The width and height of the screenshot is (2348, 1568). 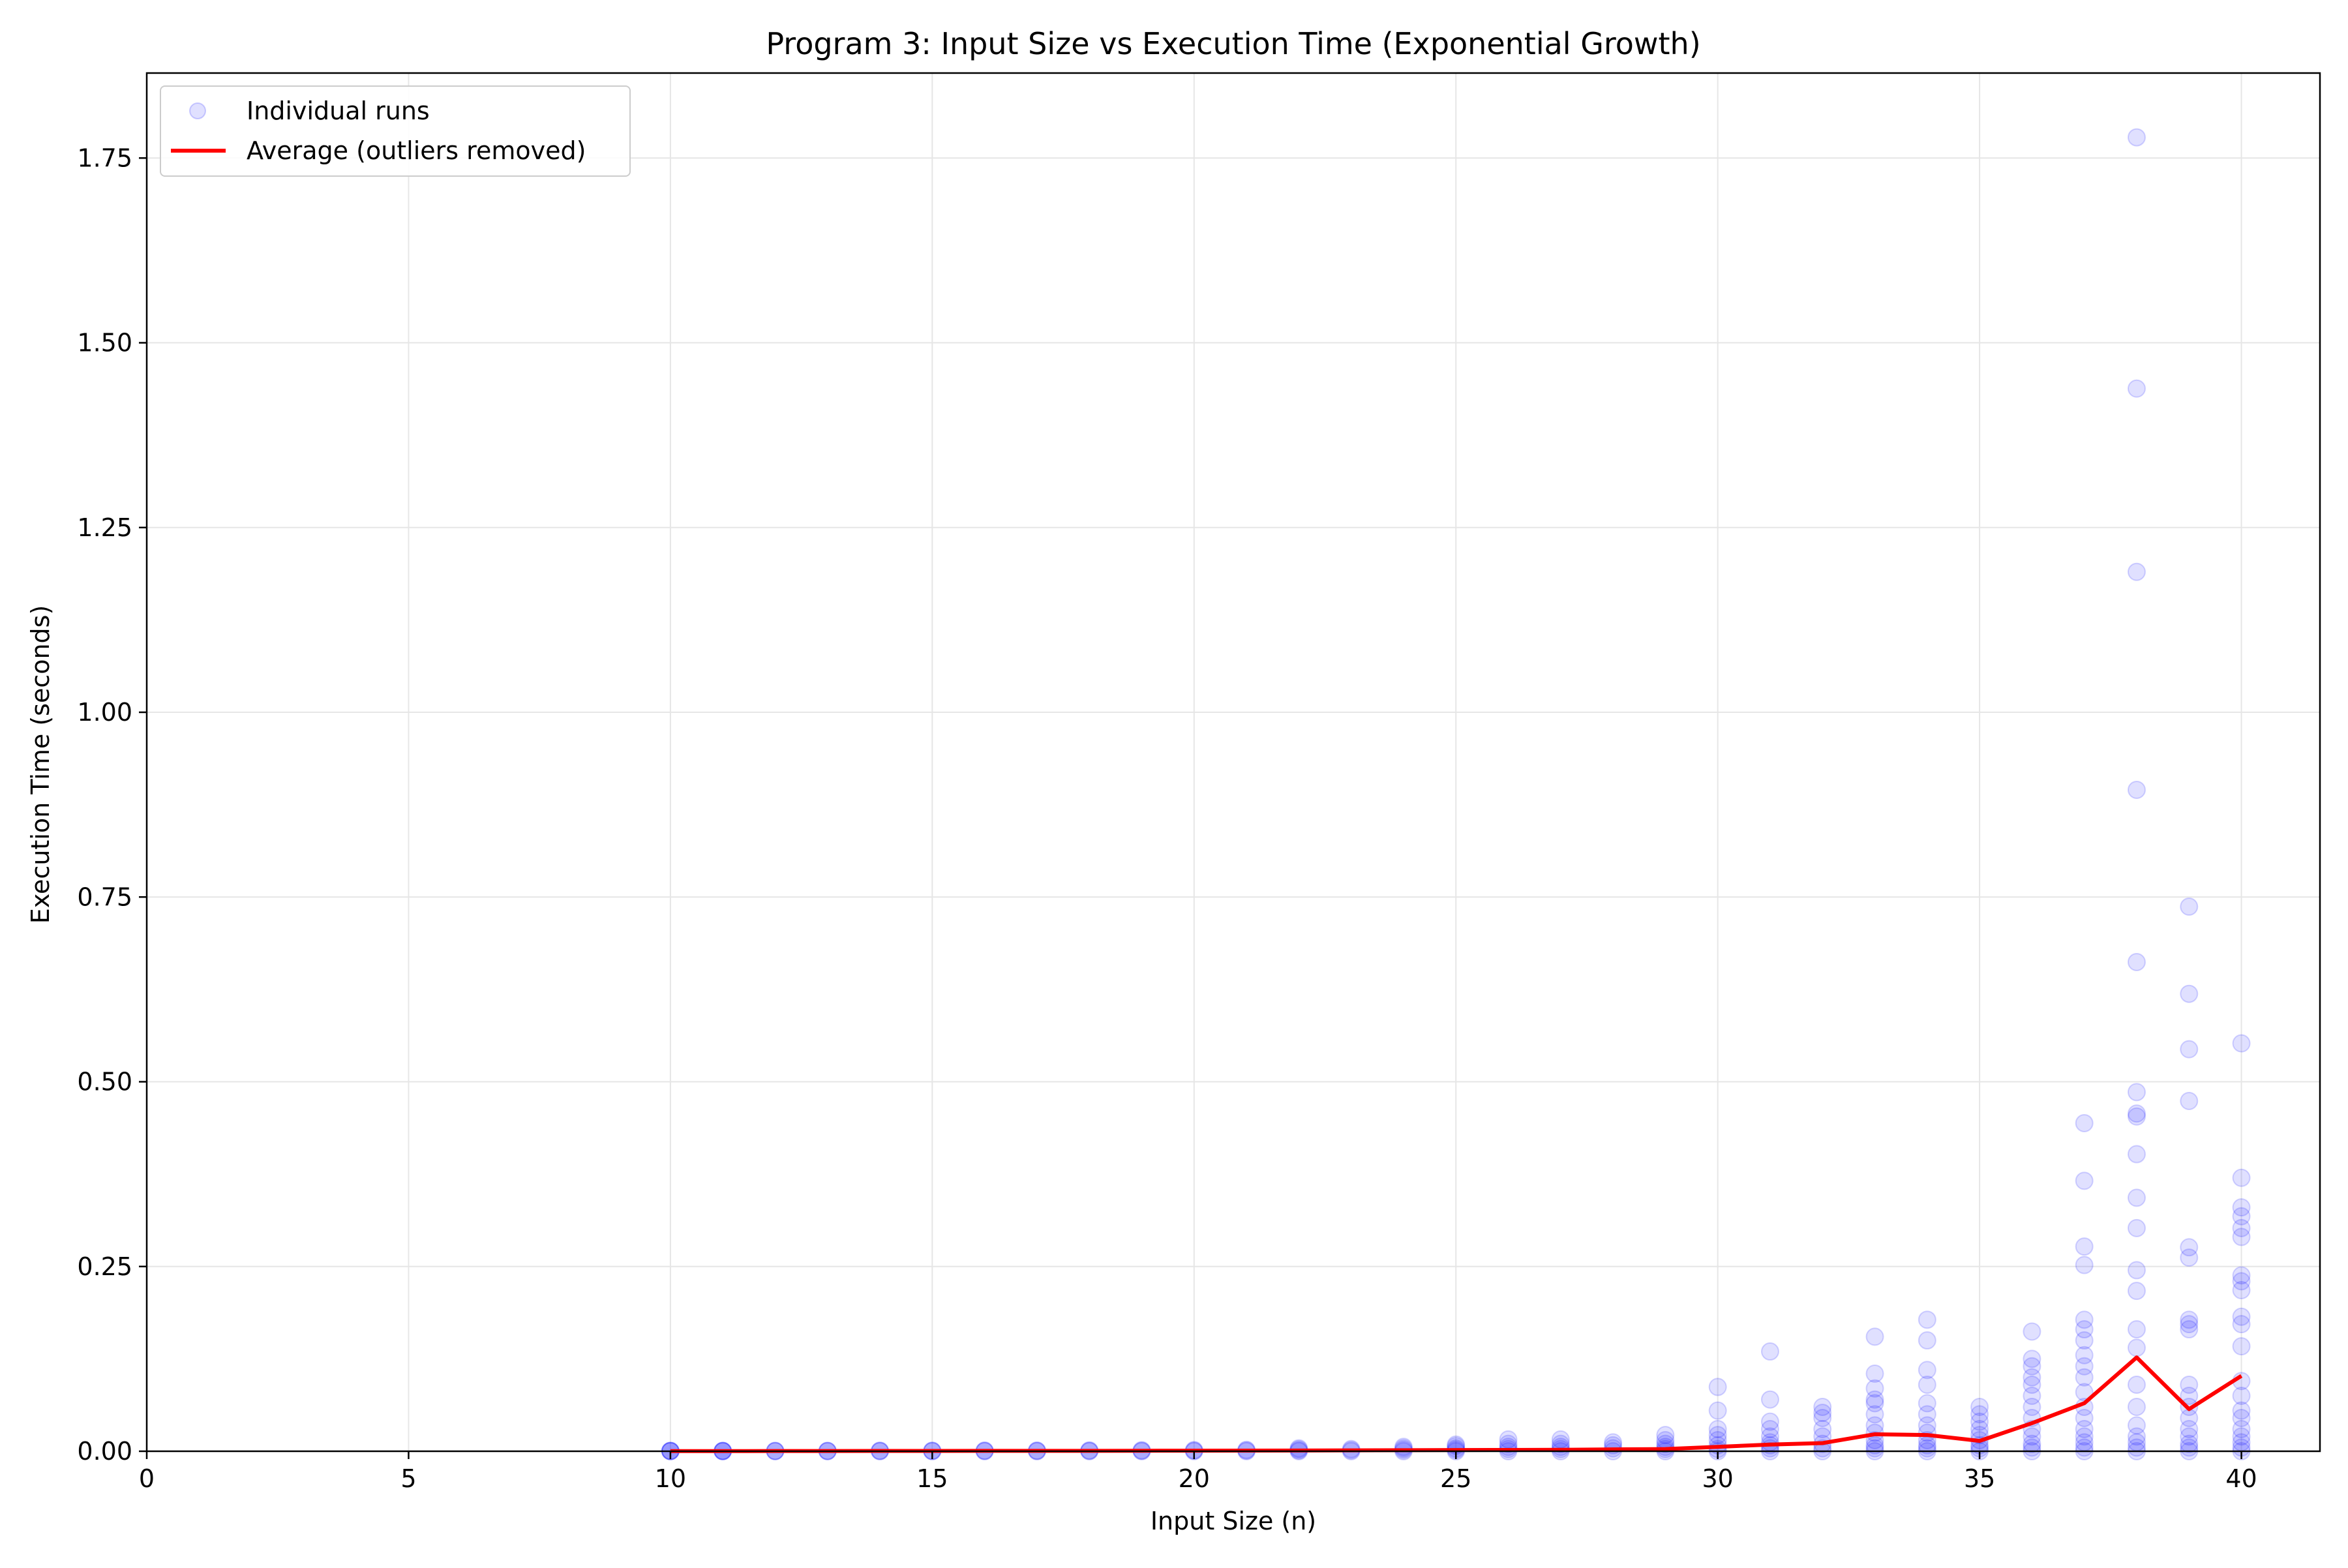 What do you see at coordinates (671, 1478) in the screenshot?
I see `x-tick-label: 10` at bounding box center [671, 1478].